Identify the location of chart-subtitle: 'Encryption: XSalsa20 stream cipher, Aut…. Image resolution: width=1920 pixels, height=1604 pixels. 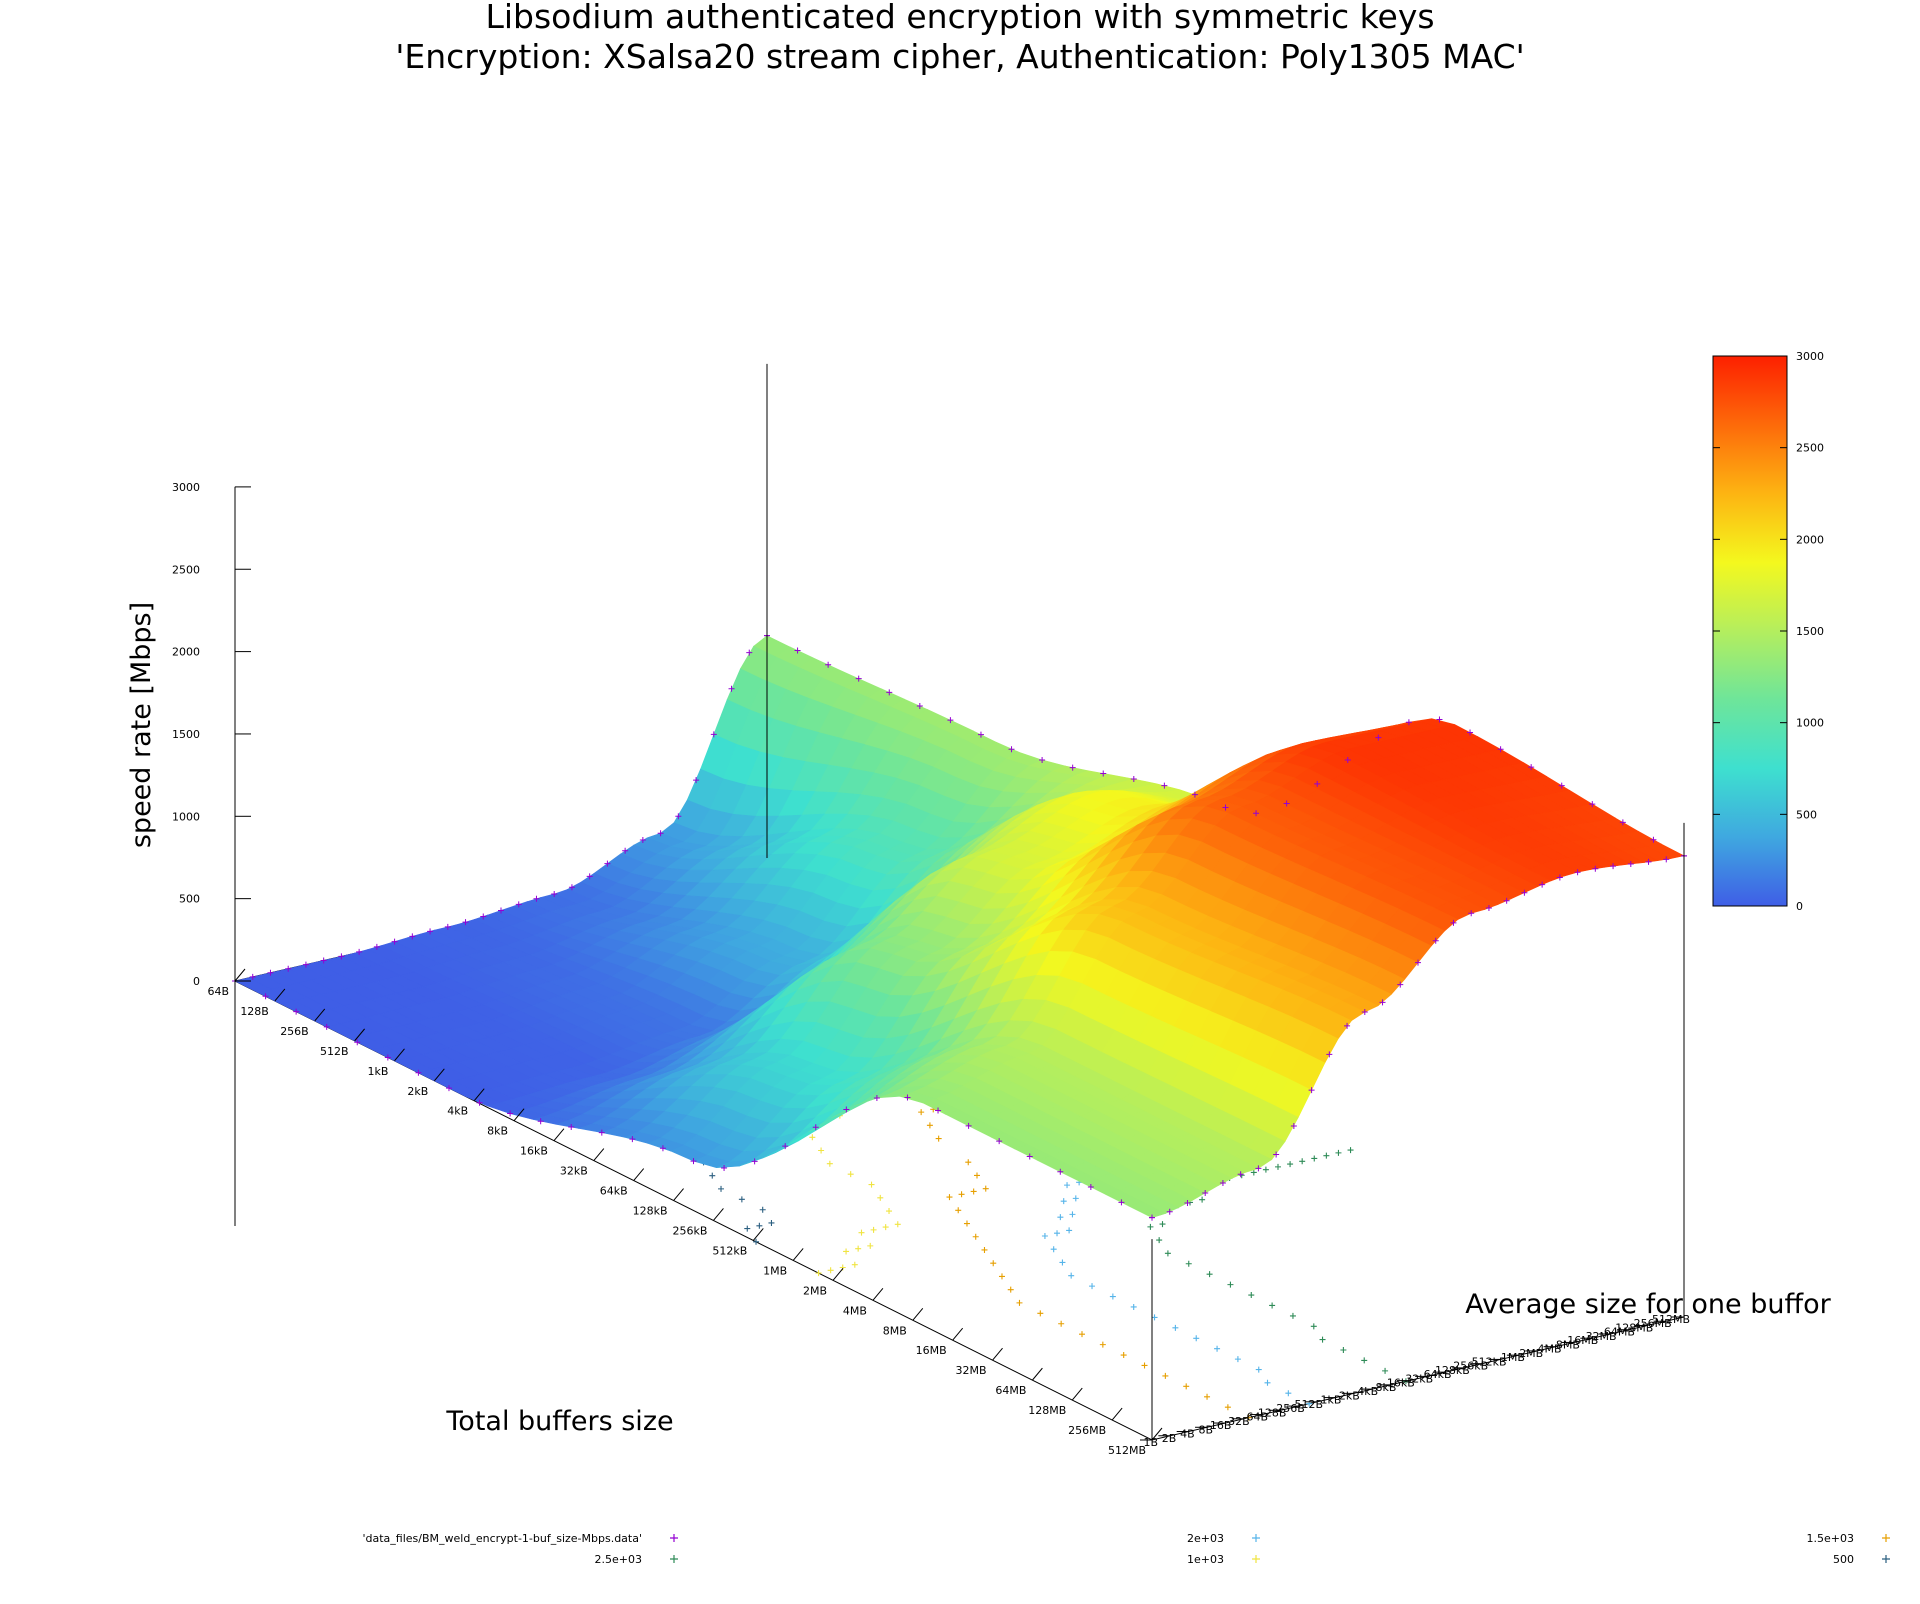
(959, 56).